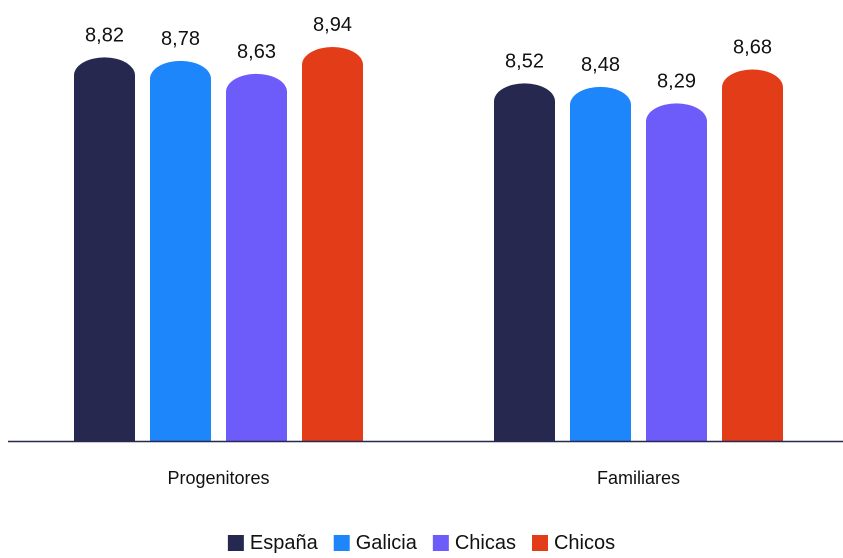 This screenshot has width=843, height=558. What do you see at coordinates (235, 543) in the screenshot?
I see `legend-swatch-espana` at bounding box center [235, 543].